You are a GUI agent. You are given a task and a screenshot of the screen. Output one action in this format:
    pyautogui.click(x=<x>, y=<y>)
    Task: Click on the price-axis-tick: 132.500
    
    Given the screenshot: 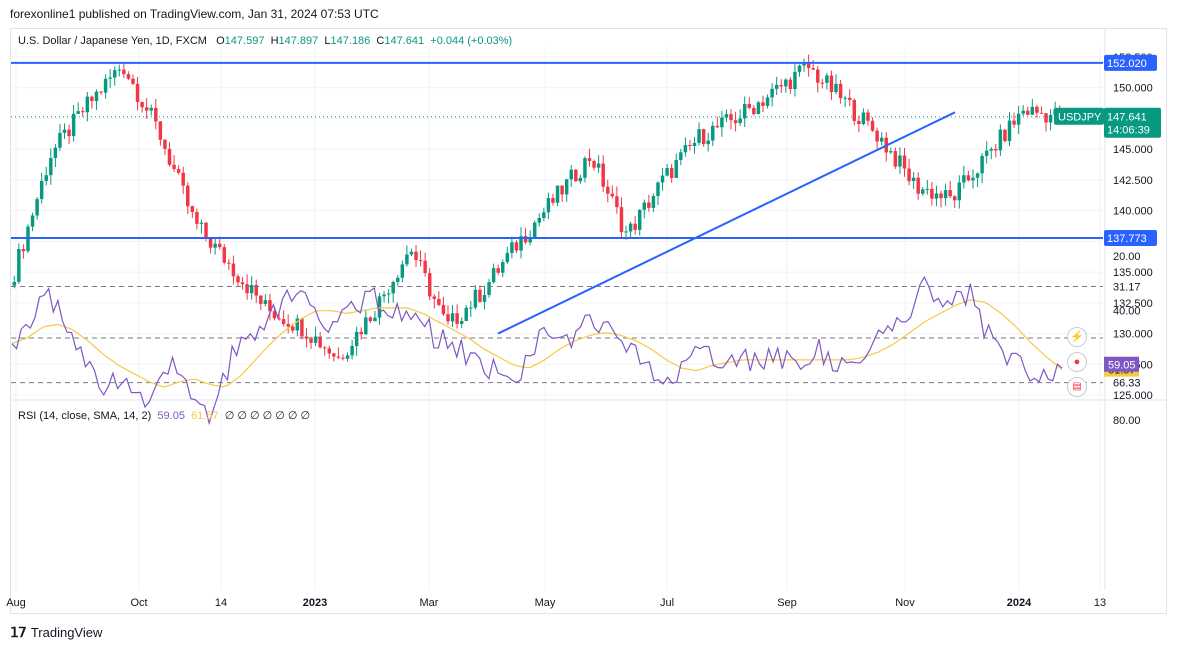 What is the action you would take?
    pyautogui.click(x=1133, y=304)
    